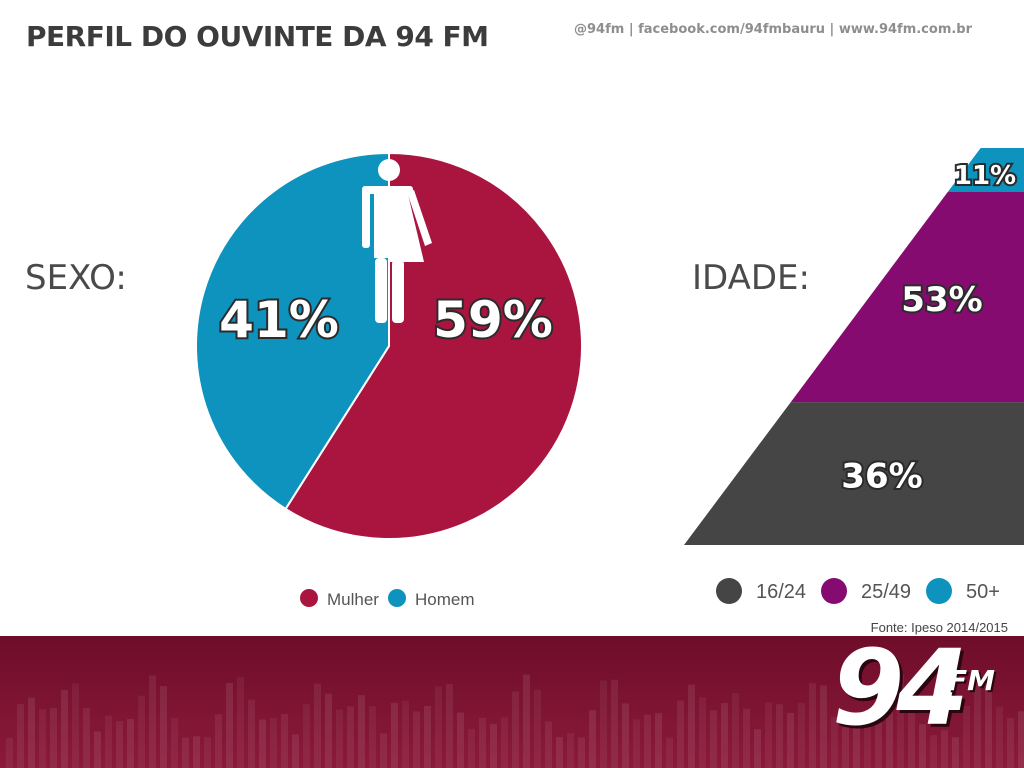 The height and width of the screenshot is (768, 1024). What do you see at coordinates (279, 320) in the screenshot?
I see `pie-label-homem: 41%` at bounding box center [279, 320].